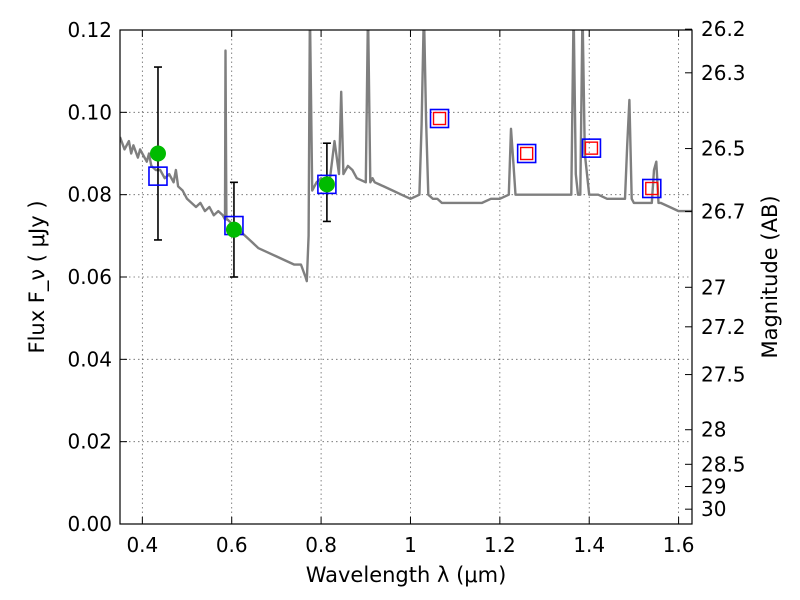 The image size is (800, 600). Describe the element at coordinates (89, 524) in the screenshot. I see `y-tick-label: 0.00` at that location.